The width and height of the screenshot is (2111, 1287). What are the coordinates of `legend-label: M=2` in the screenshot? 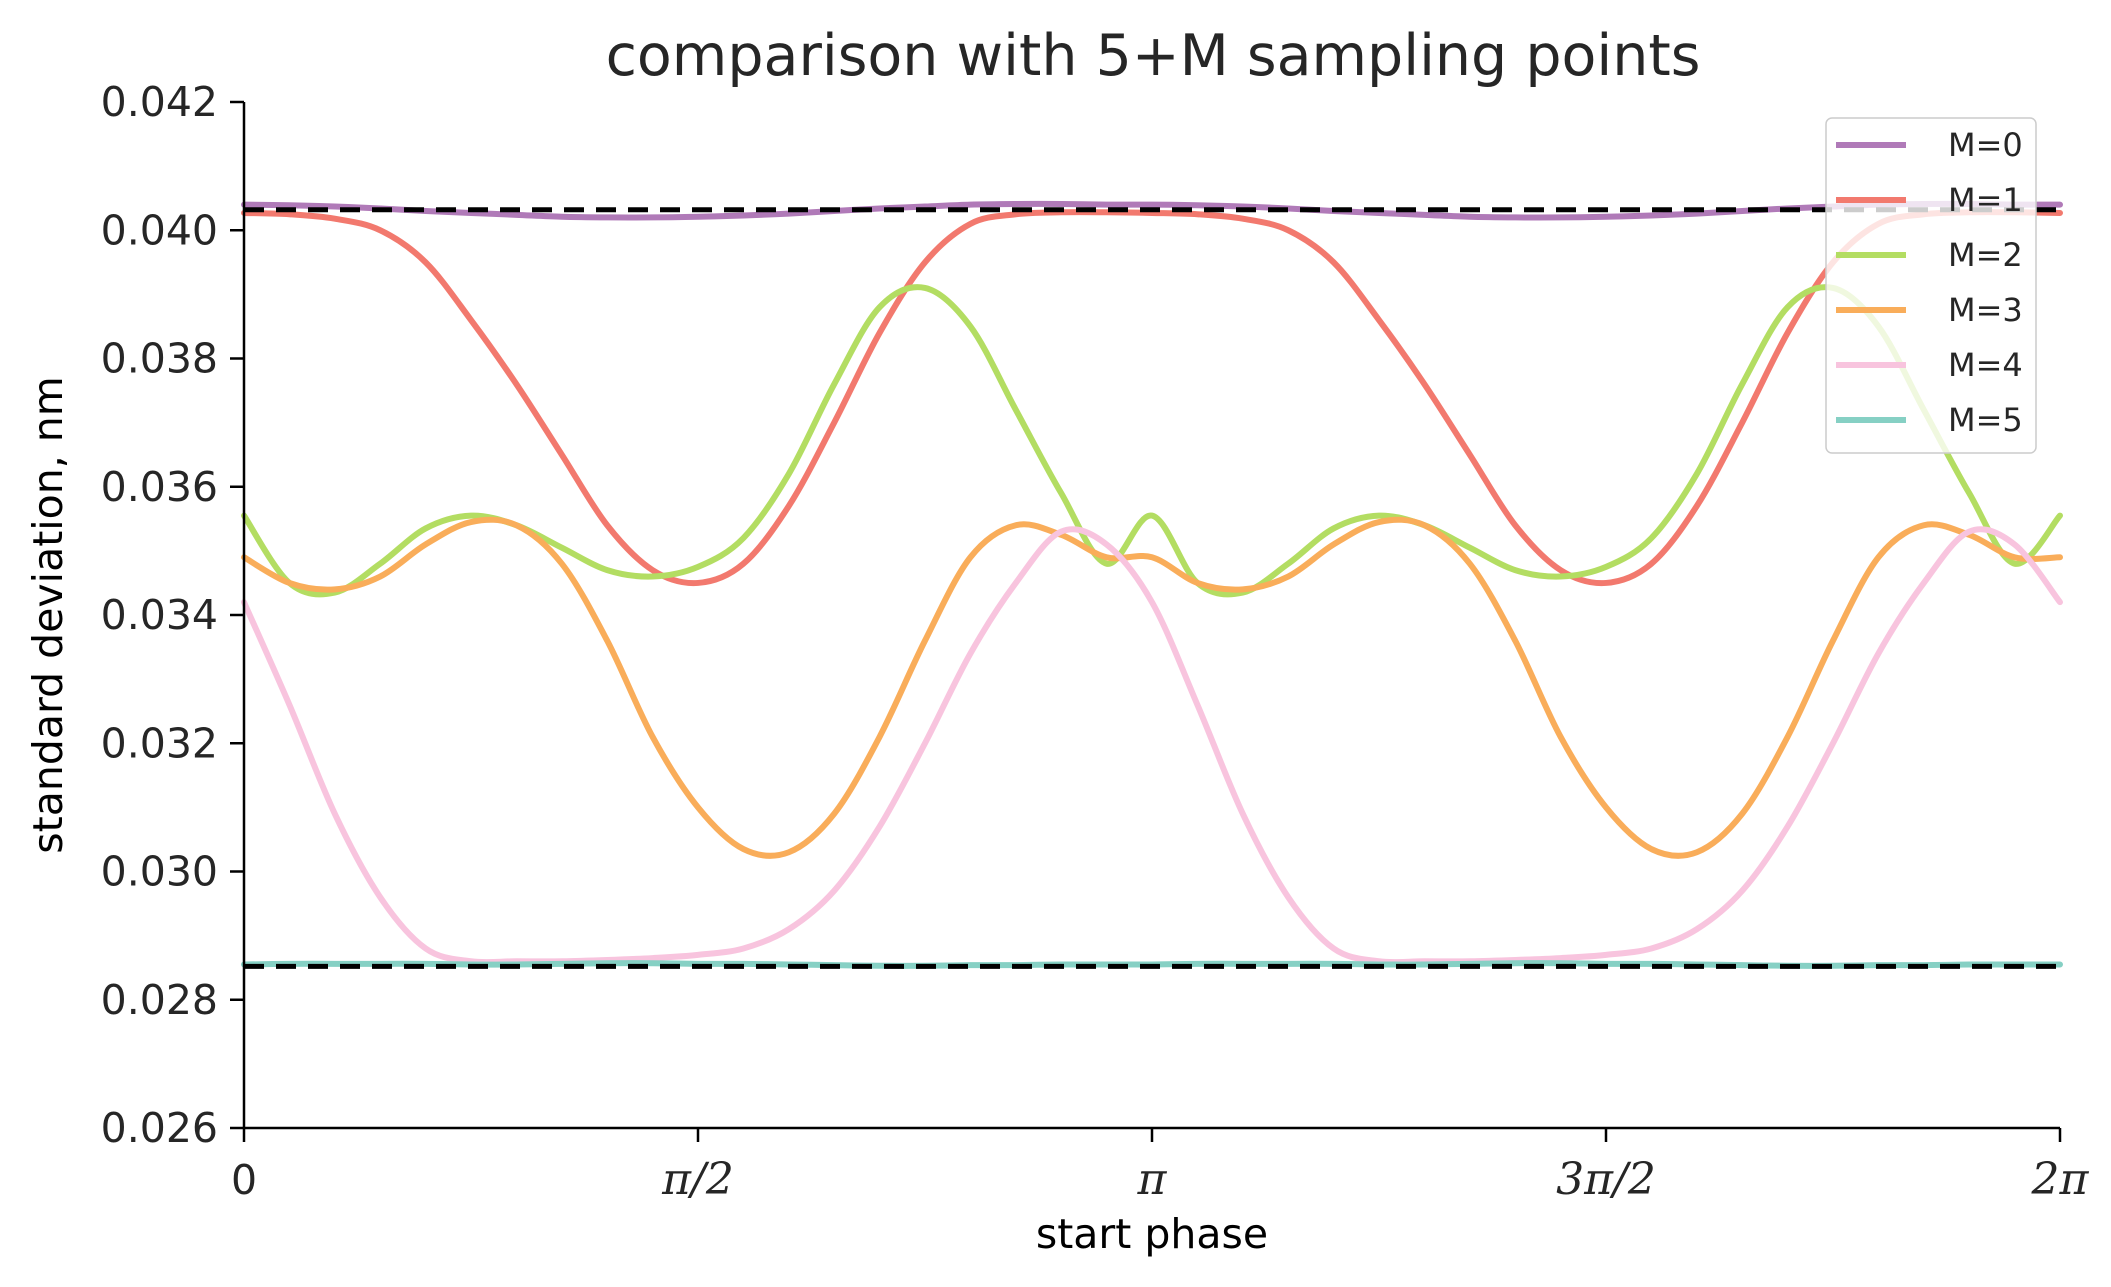 It's located at (1985, 255).